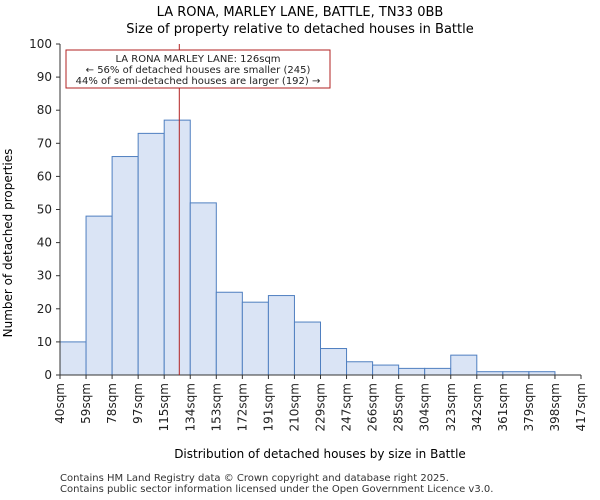 This screenshot has height=500, width=600. I want to click on bar-78sqm, so click(125, 266).